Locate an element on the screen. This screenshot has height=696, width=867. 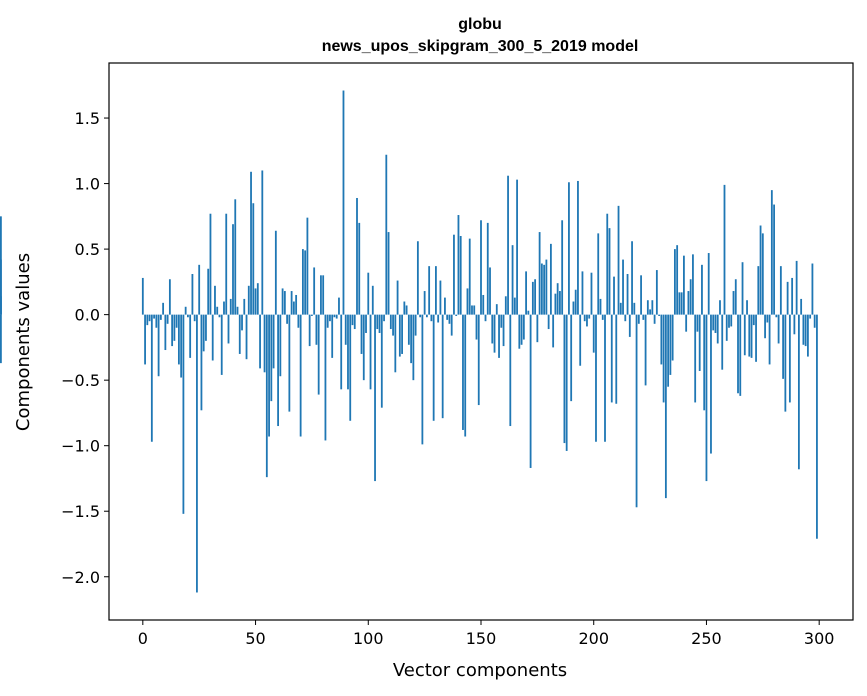
bar-undefined is located at coordinates (1, 287).